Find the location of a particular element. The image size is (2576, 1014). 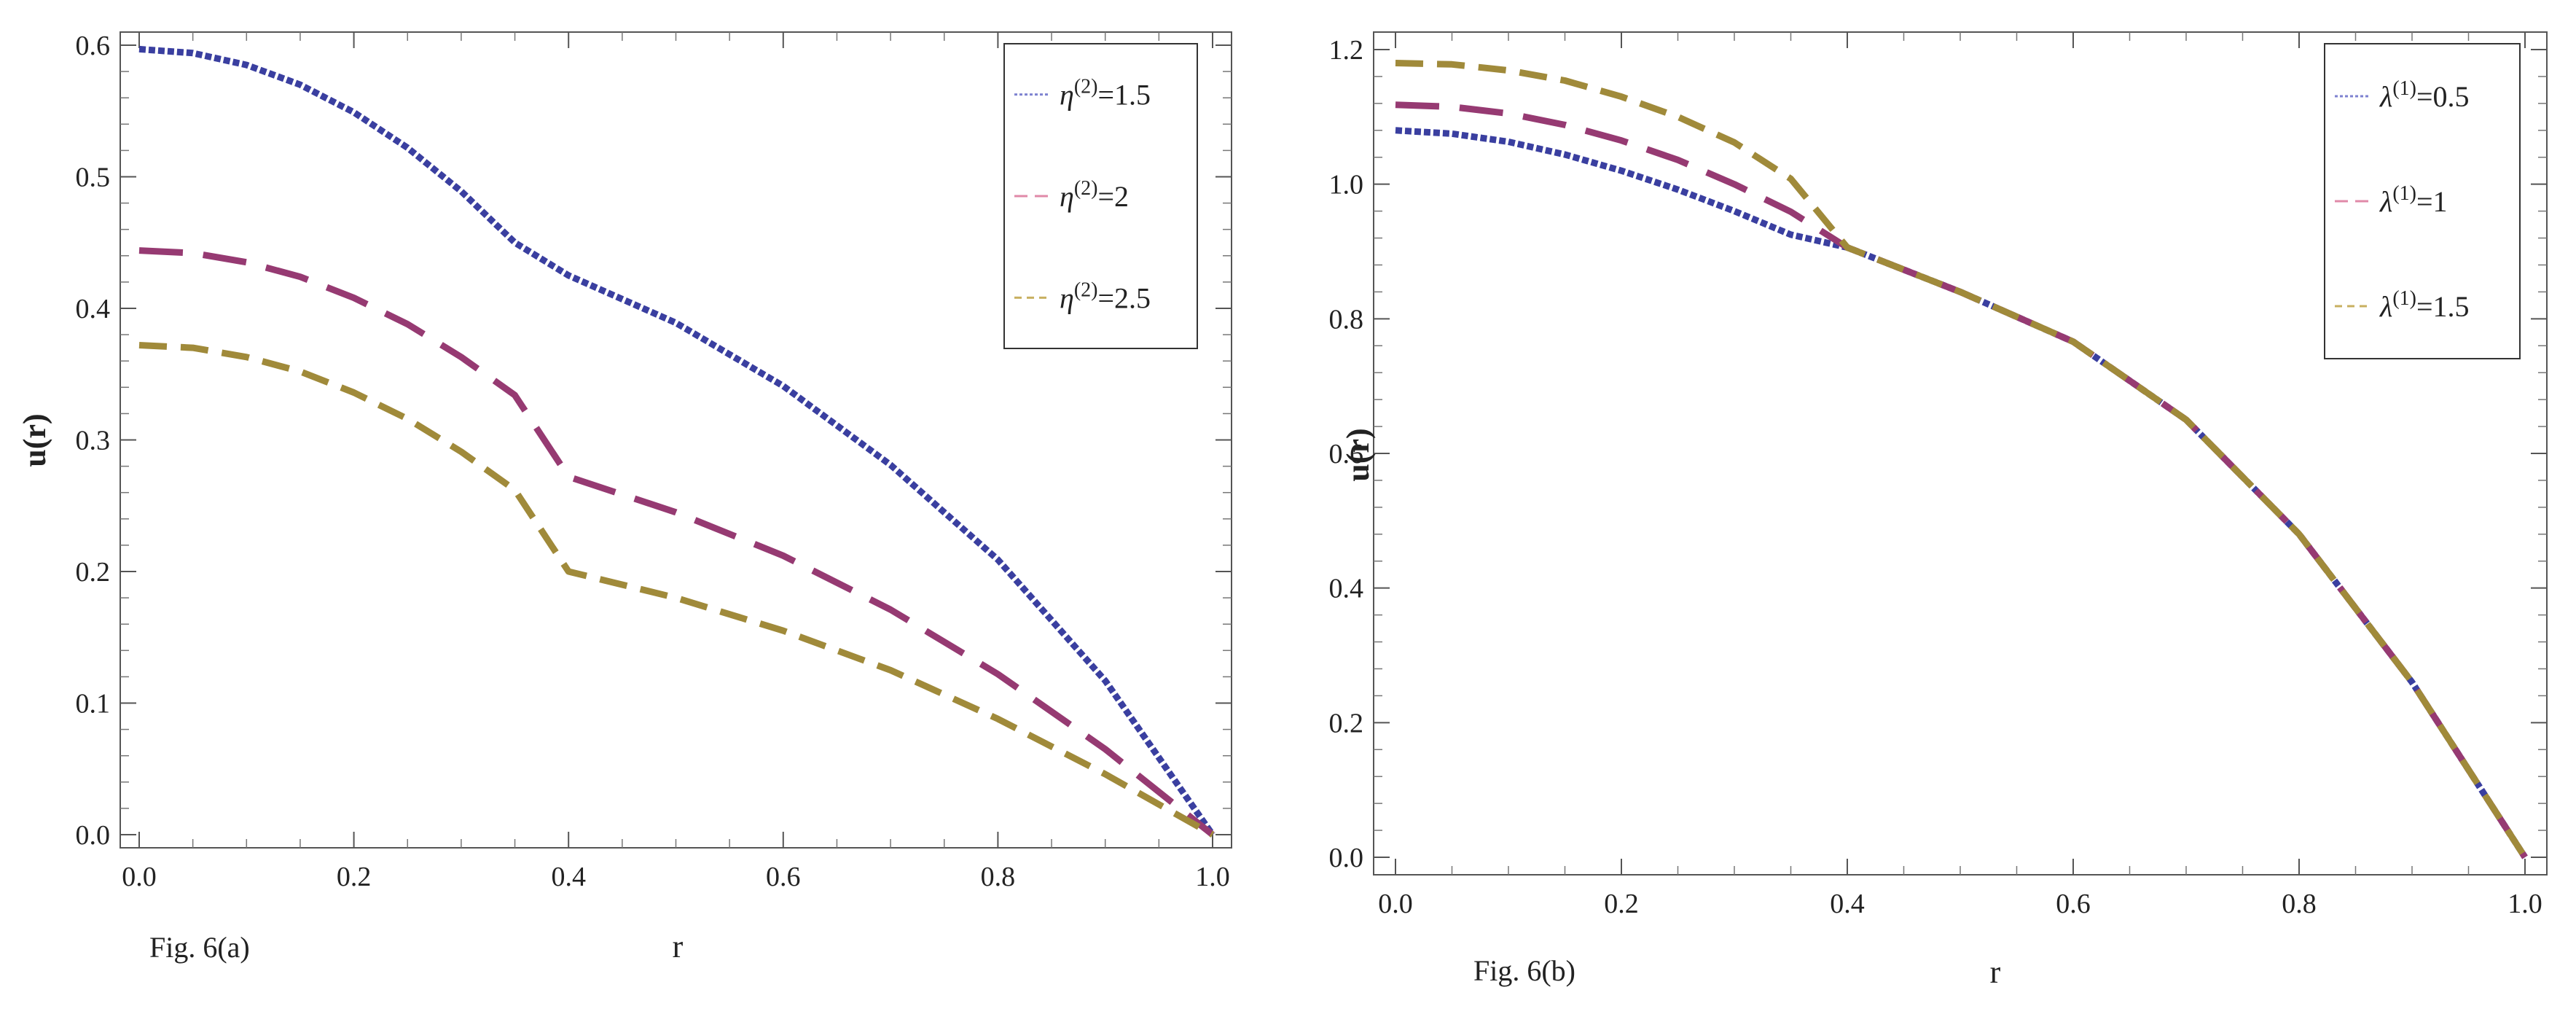

legend-label-1: λ(1)=0.5 is located at coordinates (2424, 95).